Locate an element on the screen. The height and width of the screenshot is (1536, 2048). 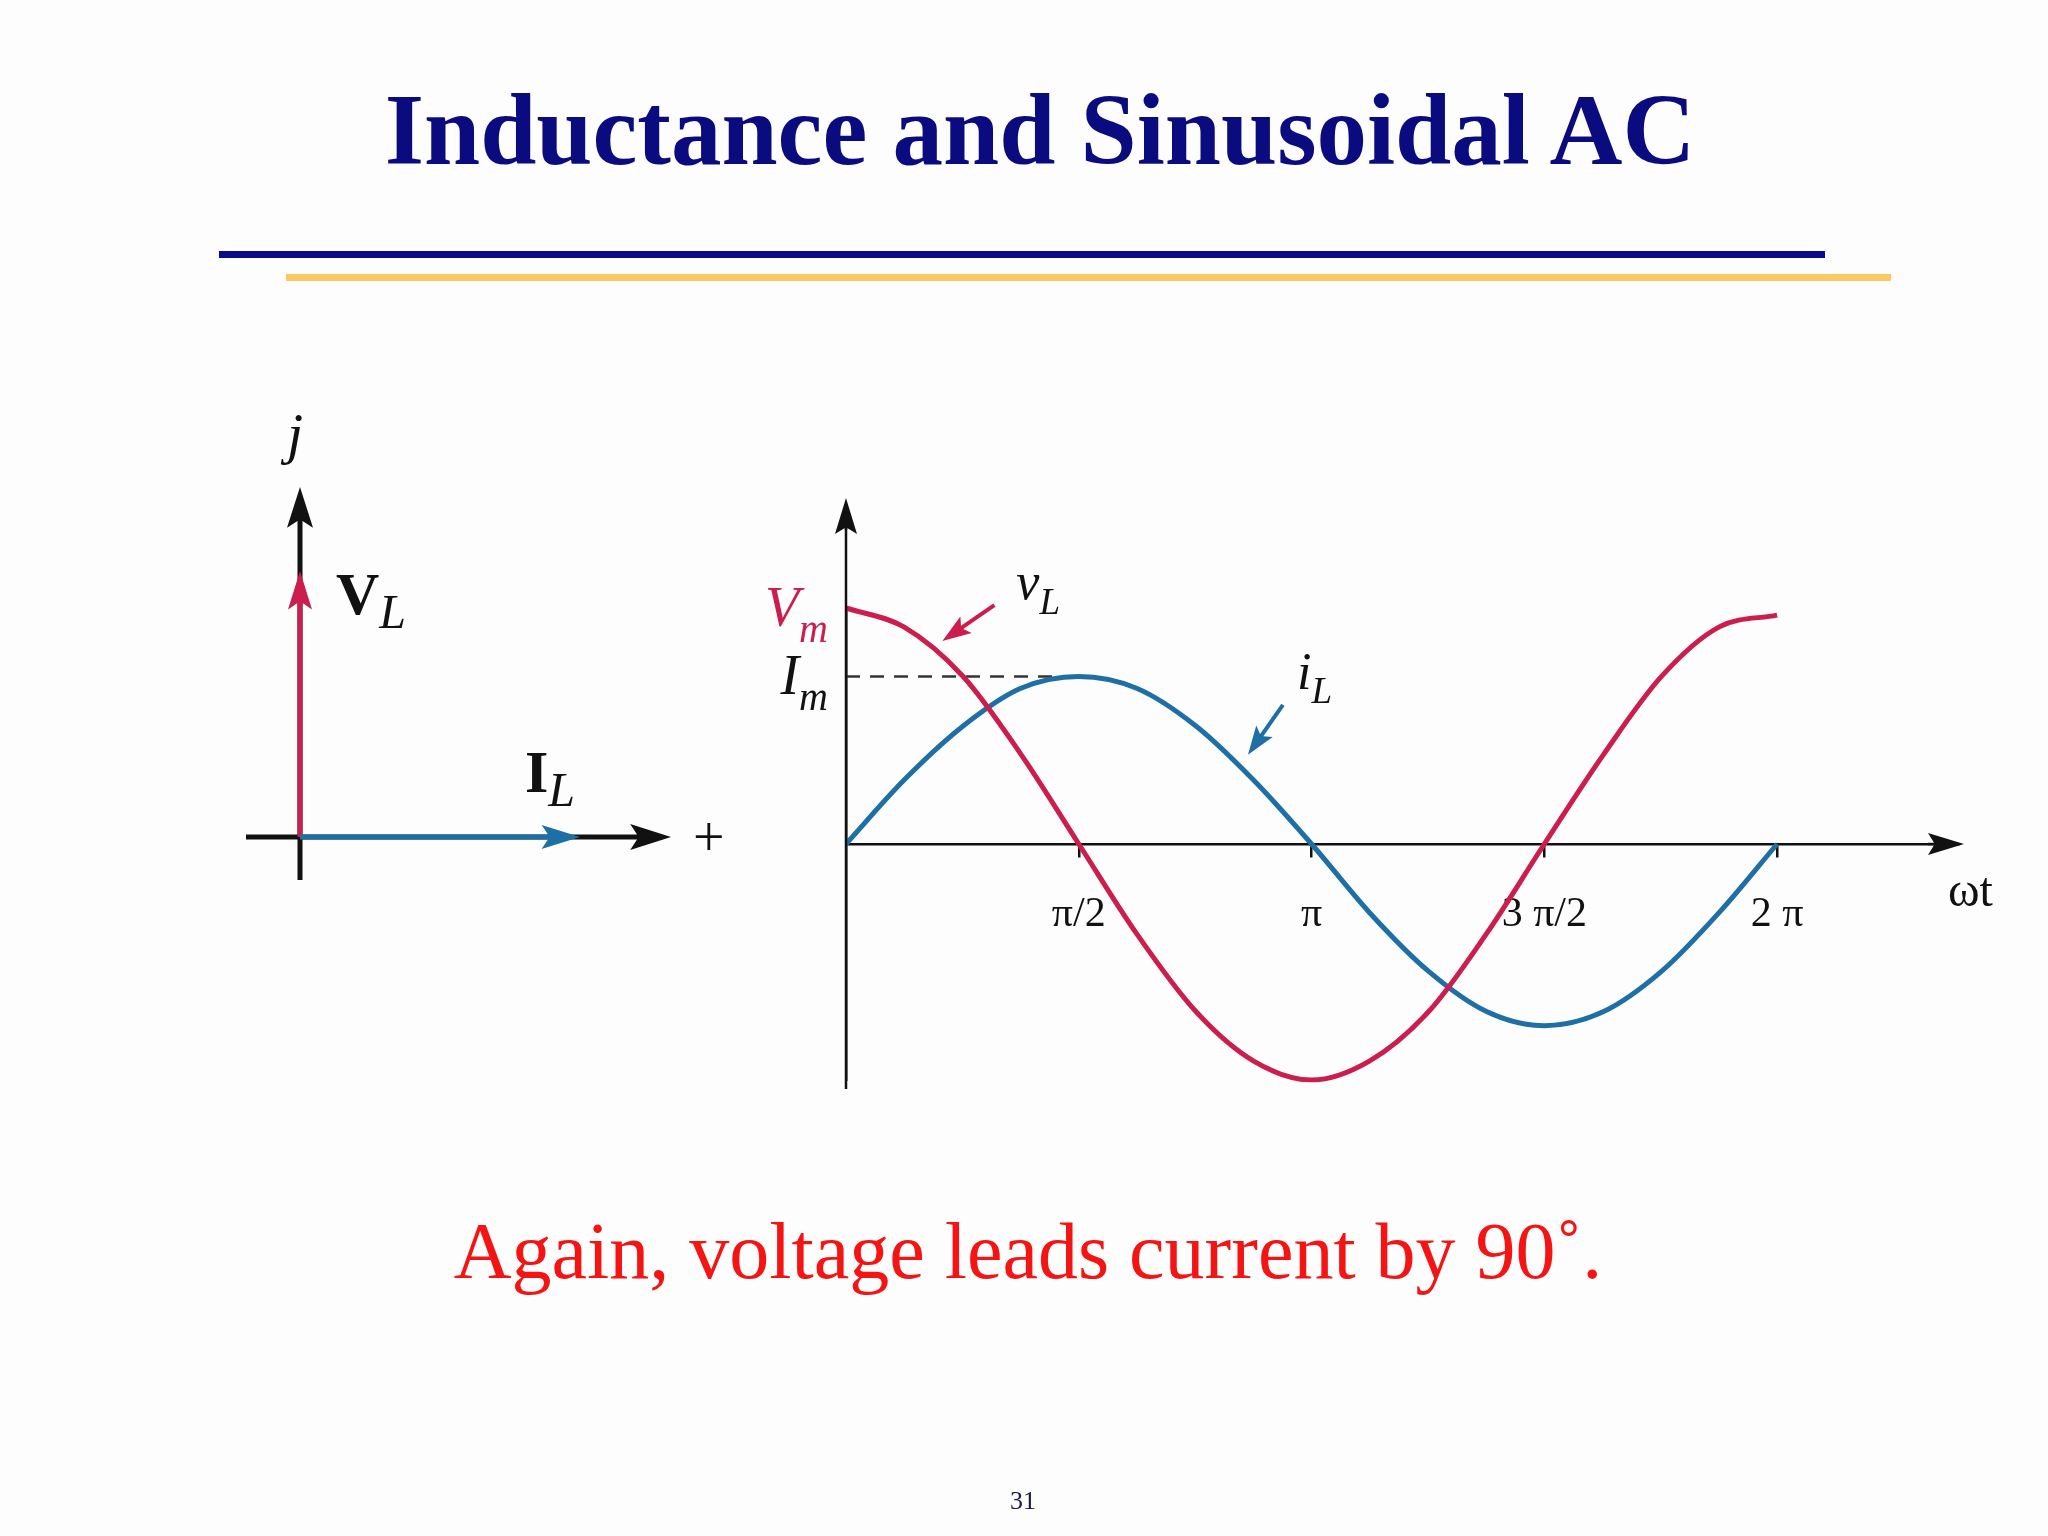
x-tick-label: 2 π is located at coordinates (1777, 912).